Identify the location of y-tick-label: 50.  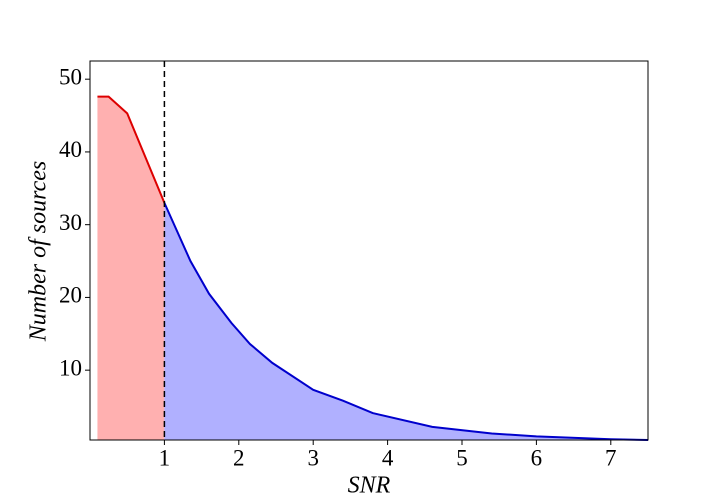
(70, 76).